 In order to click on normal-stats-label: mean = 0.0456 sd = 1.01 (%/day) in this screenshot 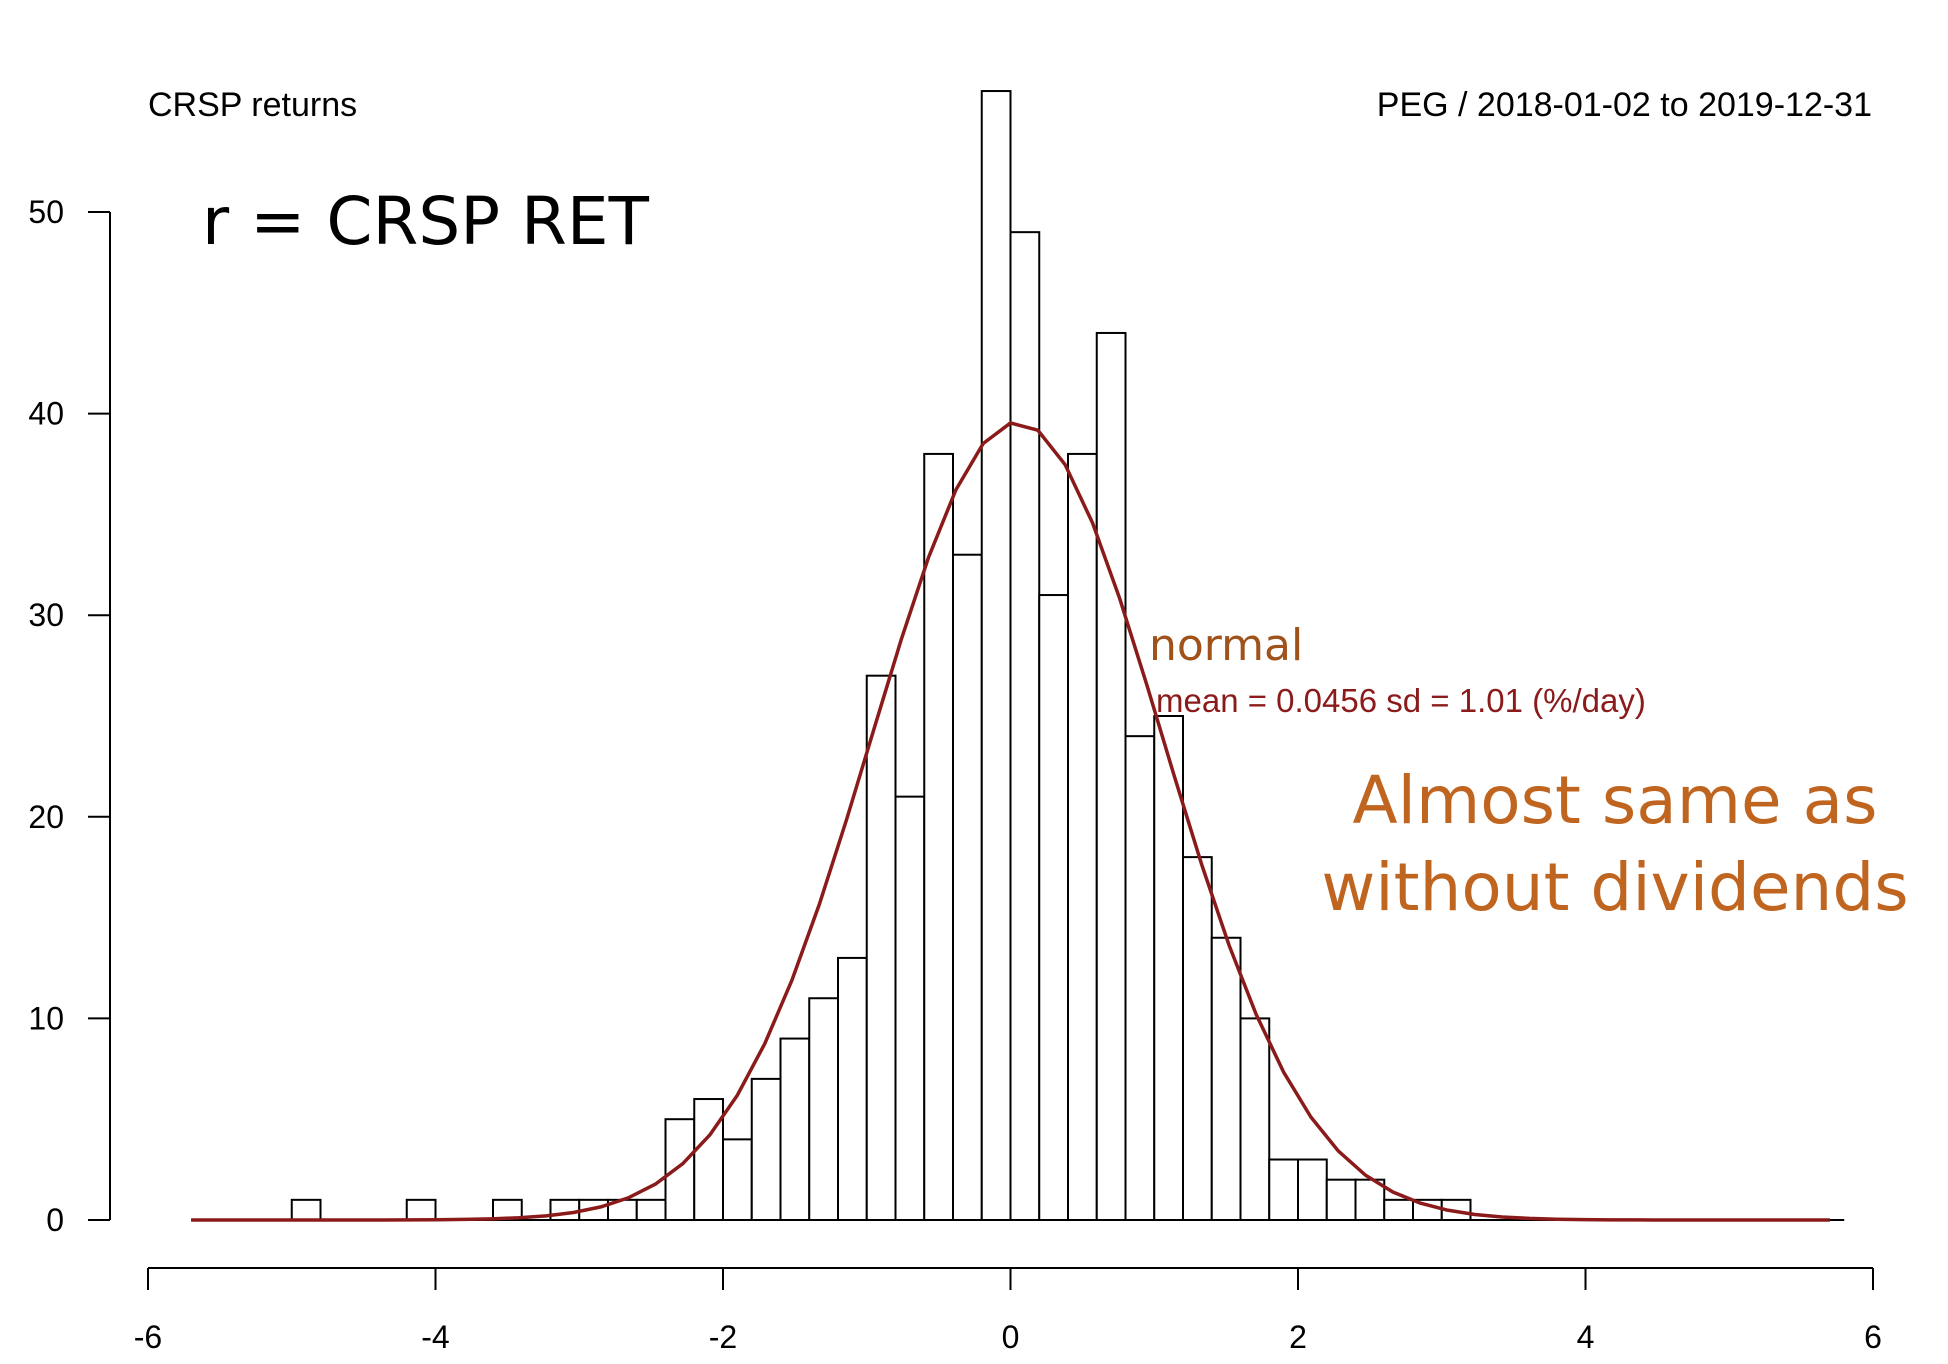, I will do `click(1401, 700)`.